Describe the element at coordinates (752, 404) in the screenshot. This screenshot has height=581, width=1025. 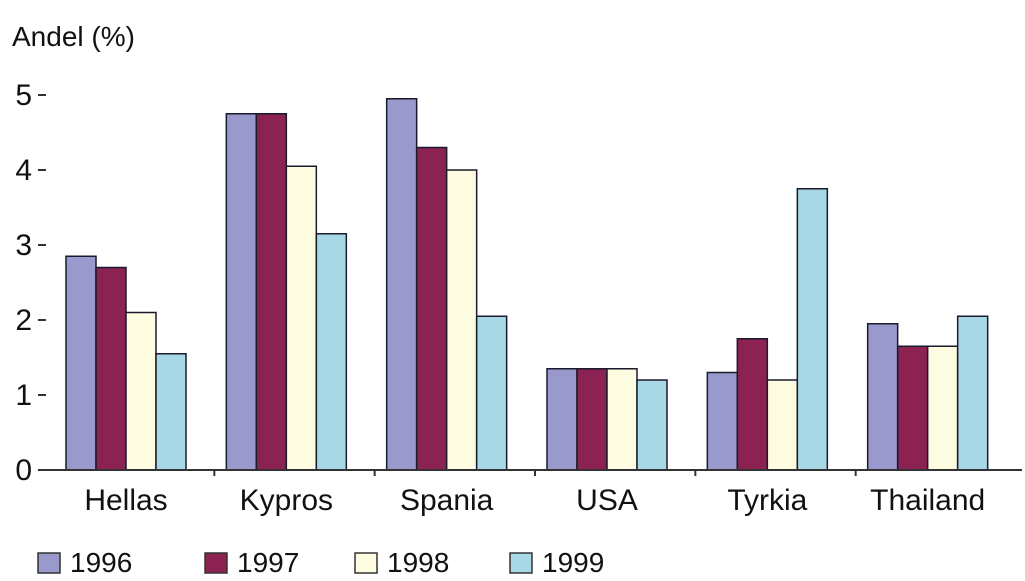
I see `bar-tyrkia-1997` at that location.